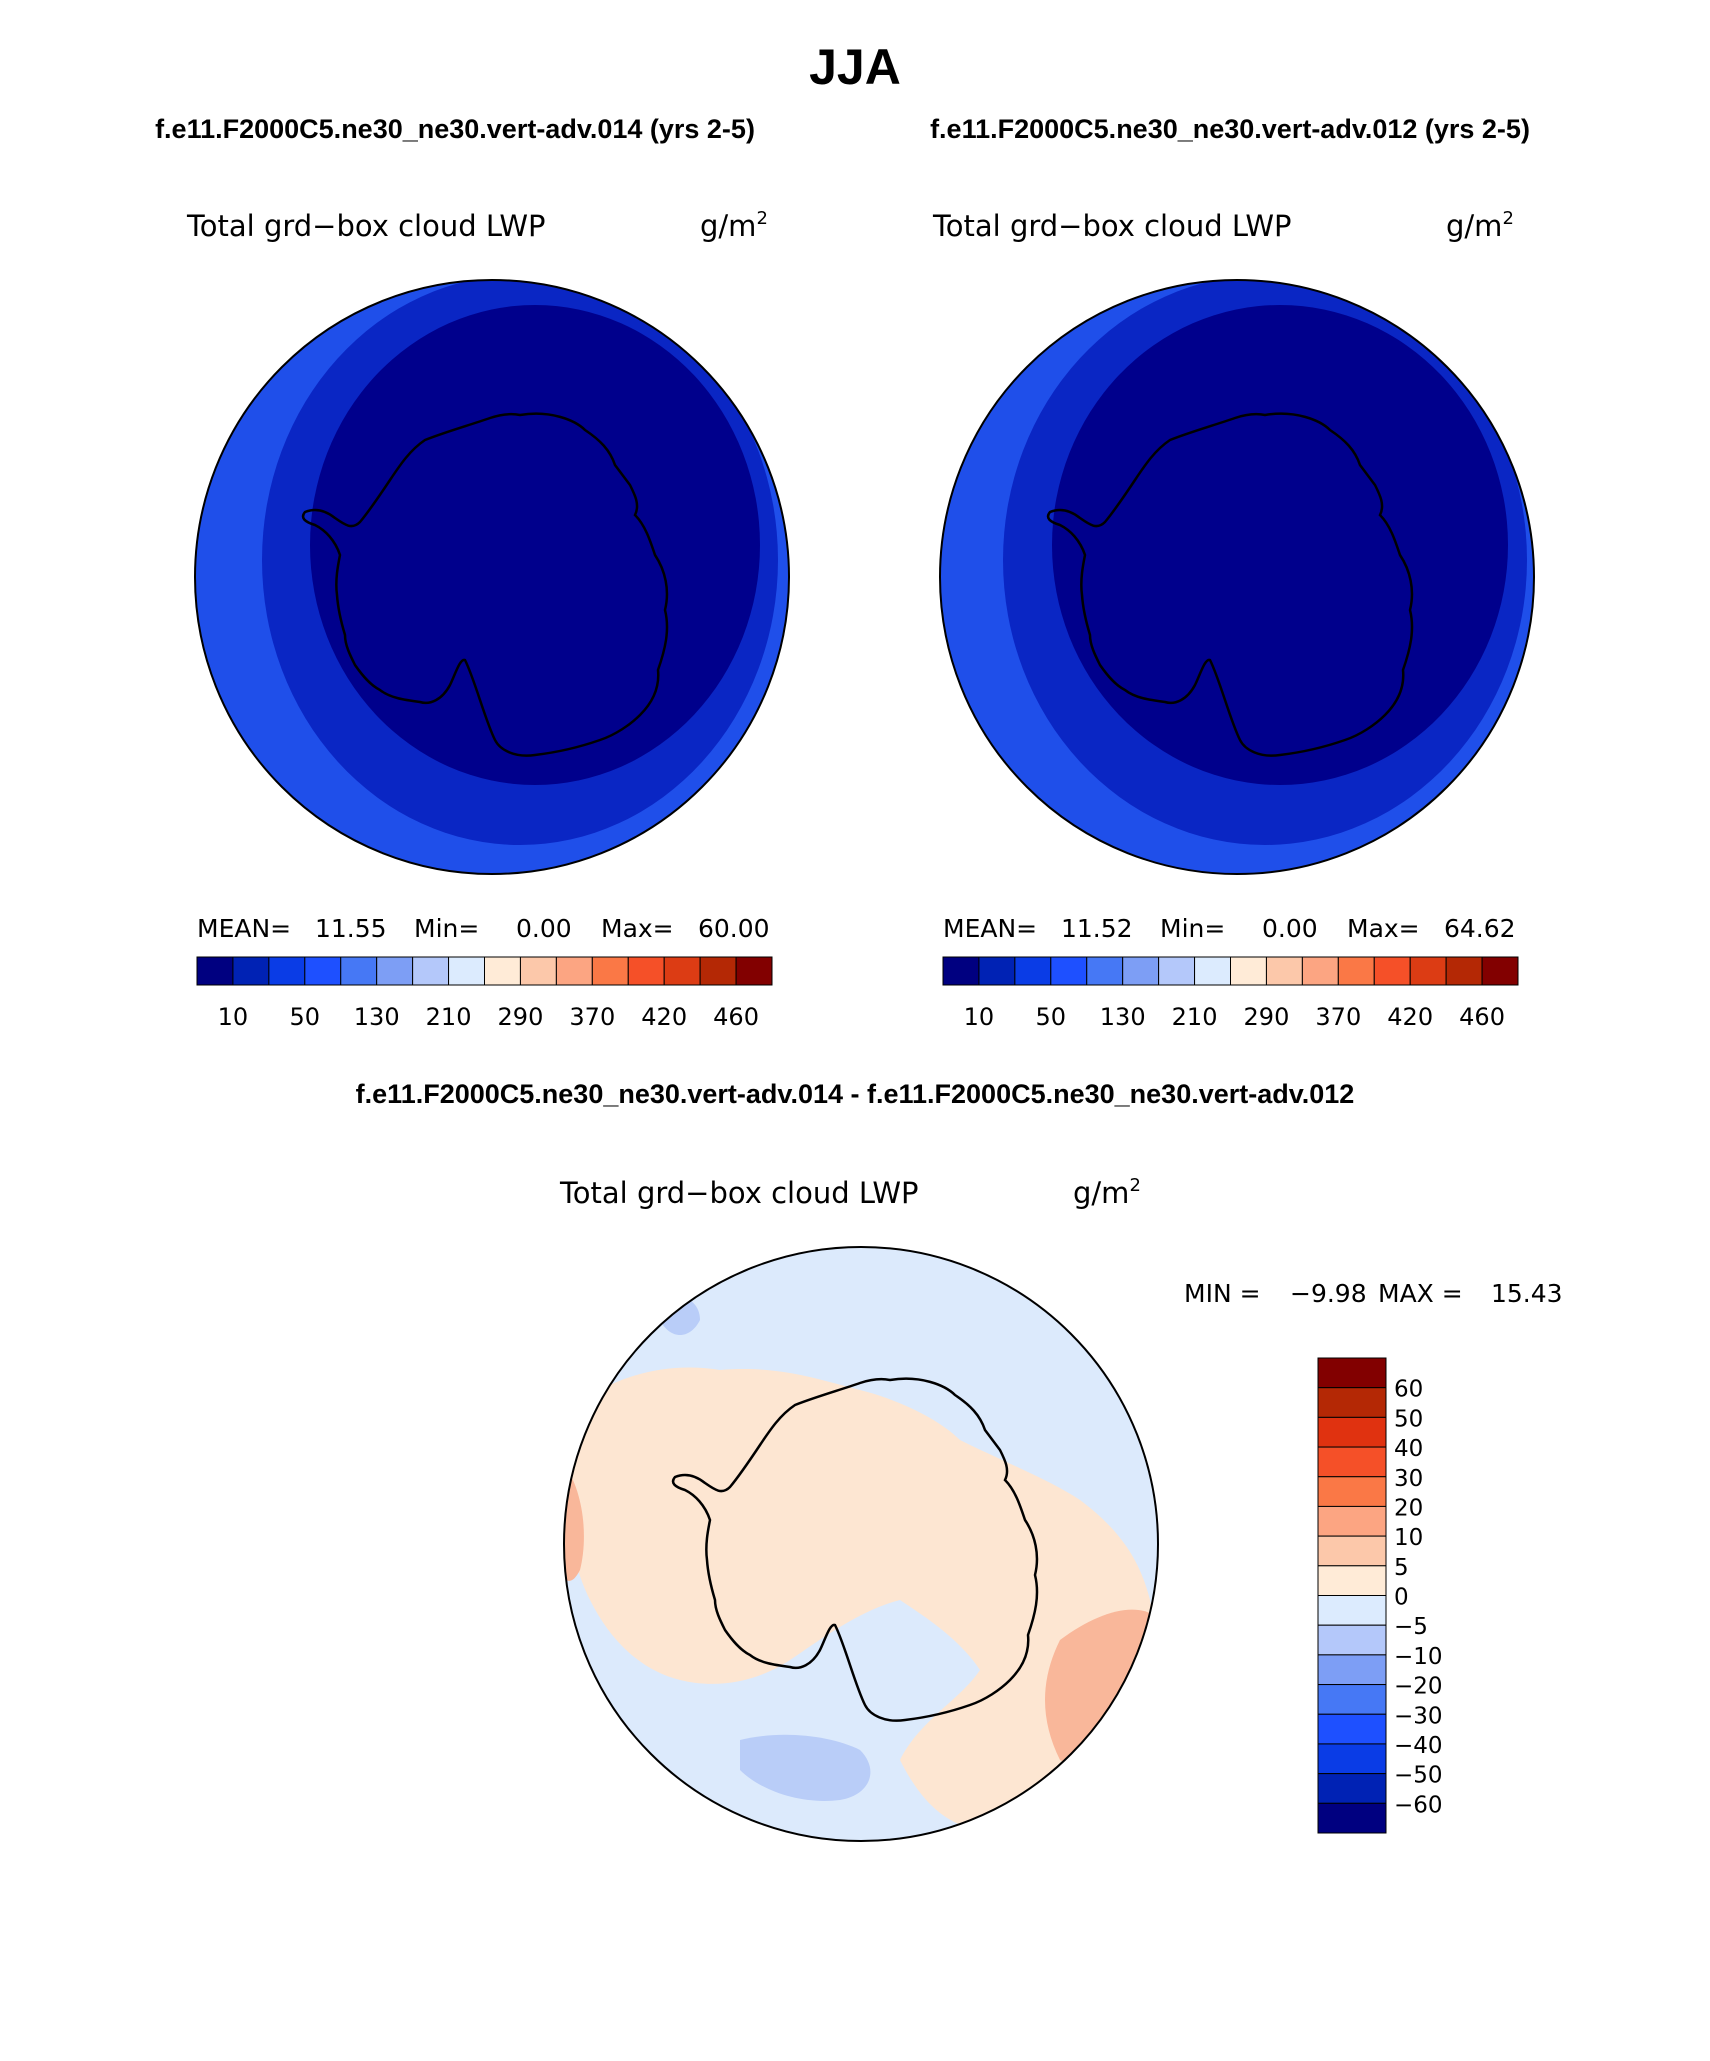 Image resolution: width=1710 pixels, height=2061 pixels. Describe the element at coordinates (990, 928) in the screenshot. I see `panel2-mean-label: MEAN=` at that location.